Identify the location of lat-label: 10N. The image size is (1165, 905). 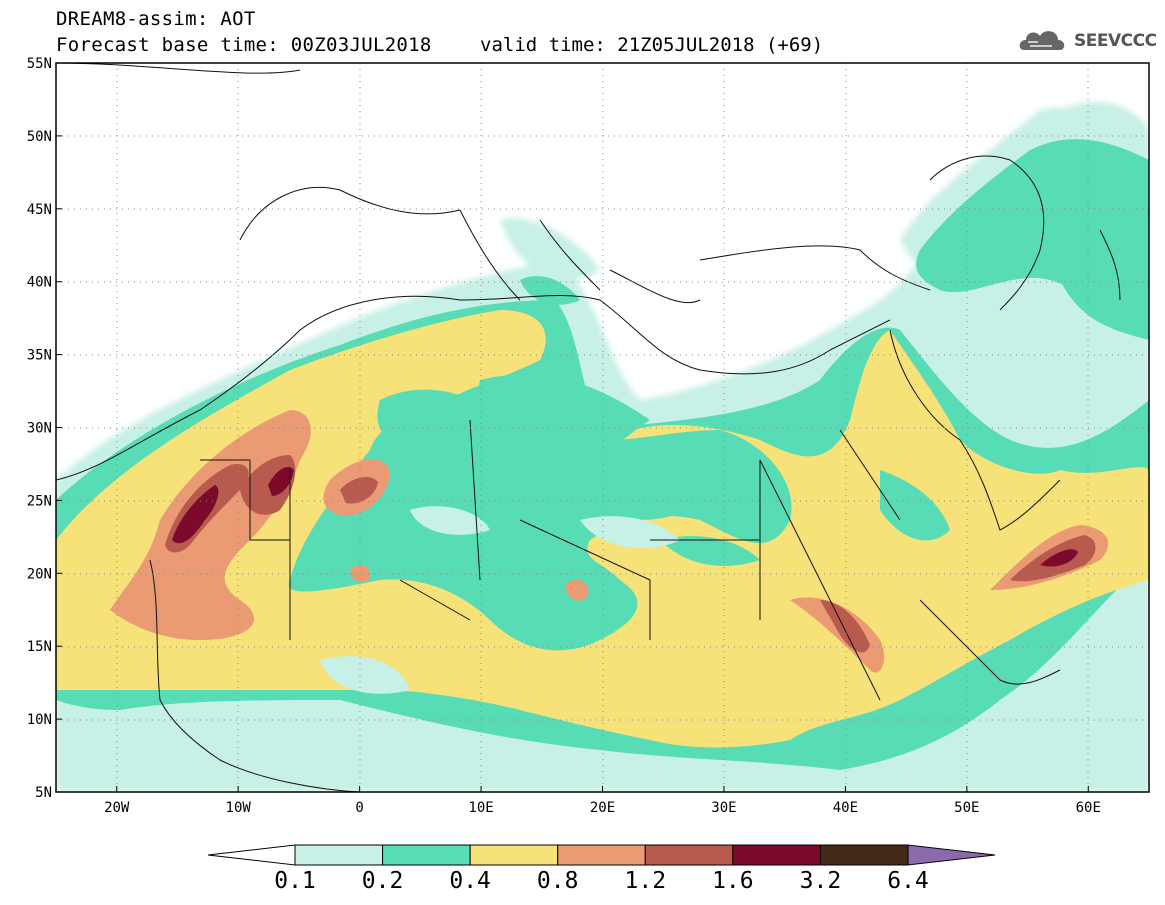
(39, 720).